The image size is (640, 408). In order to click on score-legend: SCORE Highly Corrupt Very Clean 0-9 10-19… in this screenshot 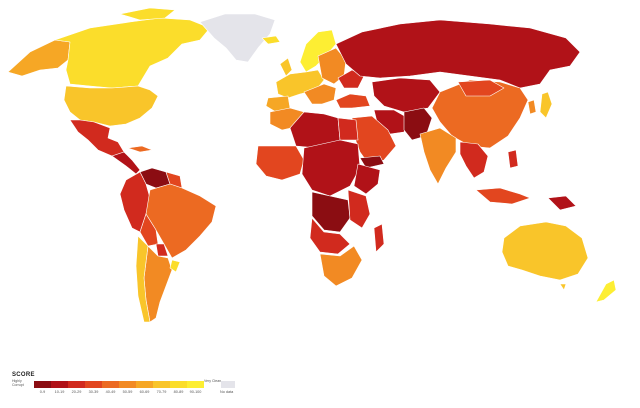, I will do `click(135, 388)`.